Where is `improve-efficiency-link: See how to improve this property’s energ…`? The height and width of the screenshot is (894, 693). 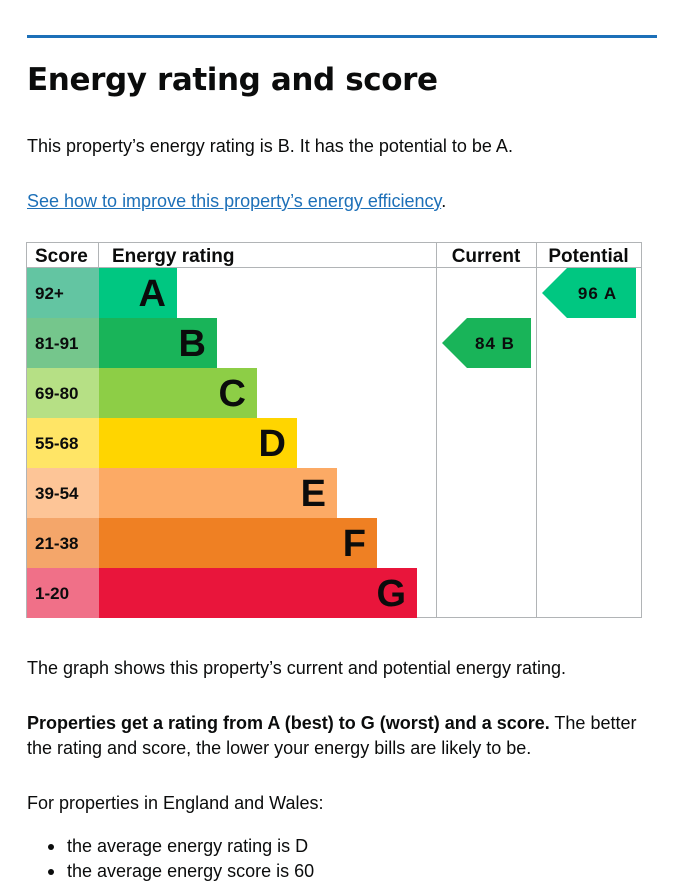
improve-efficiency-link: See how to improve this property’s energ… is located at coordinates (234, 201).